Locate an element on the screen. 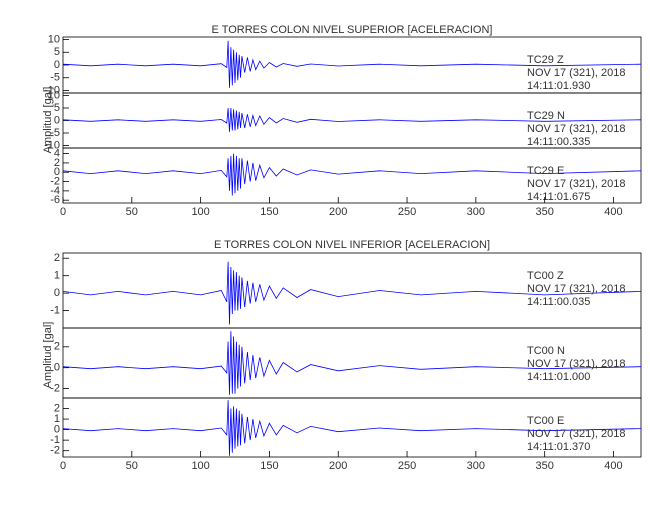  y-tick-label: -6 is located at coordinates (55, 200).